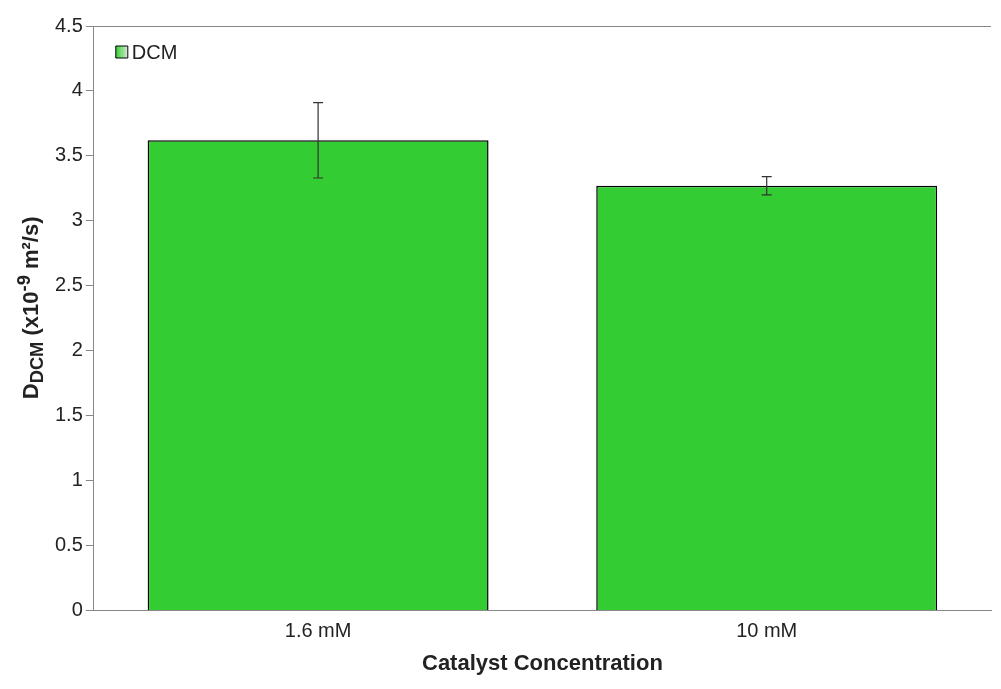  What do you see at coordinates (77, 479) in the screenshot?
I see `y-tick-label: 1` at bounding box center [77, 479].